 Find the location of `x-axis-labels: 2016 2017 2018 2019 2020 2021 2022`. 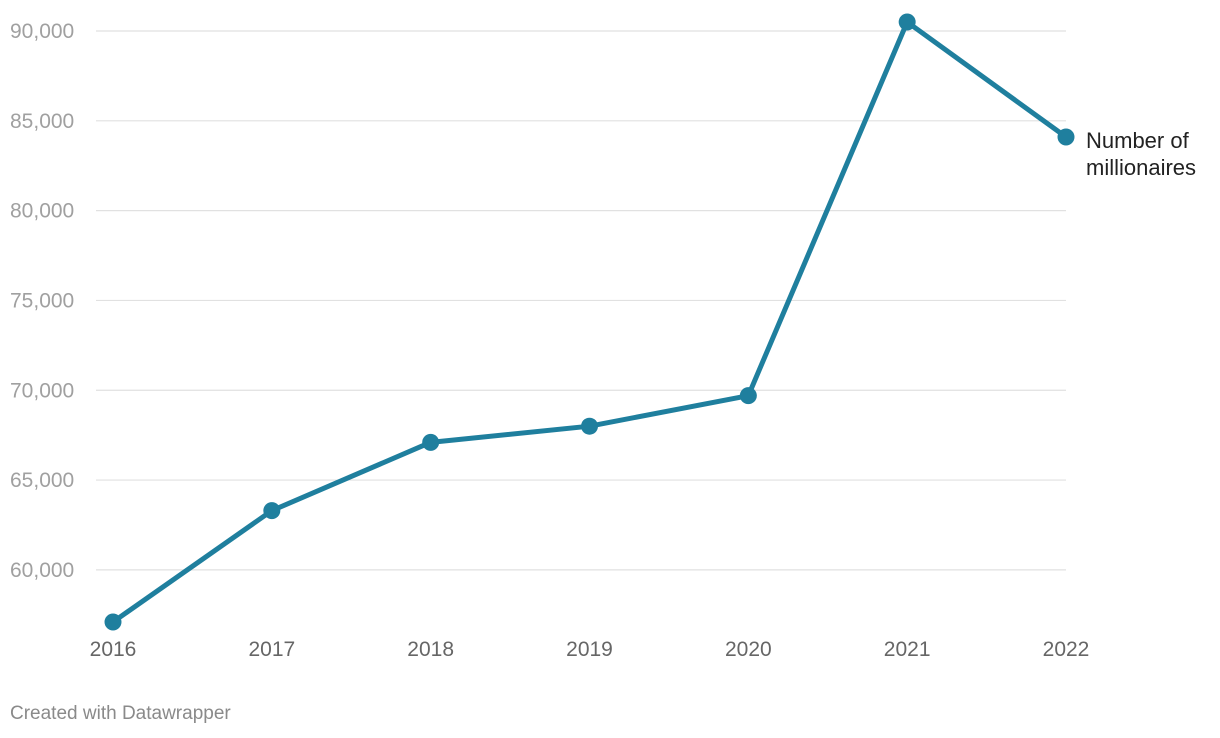

x-axis-labels: 2016 2017 2018 2019 2020 2021 2022 is located at coordinates (590, 649).